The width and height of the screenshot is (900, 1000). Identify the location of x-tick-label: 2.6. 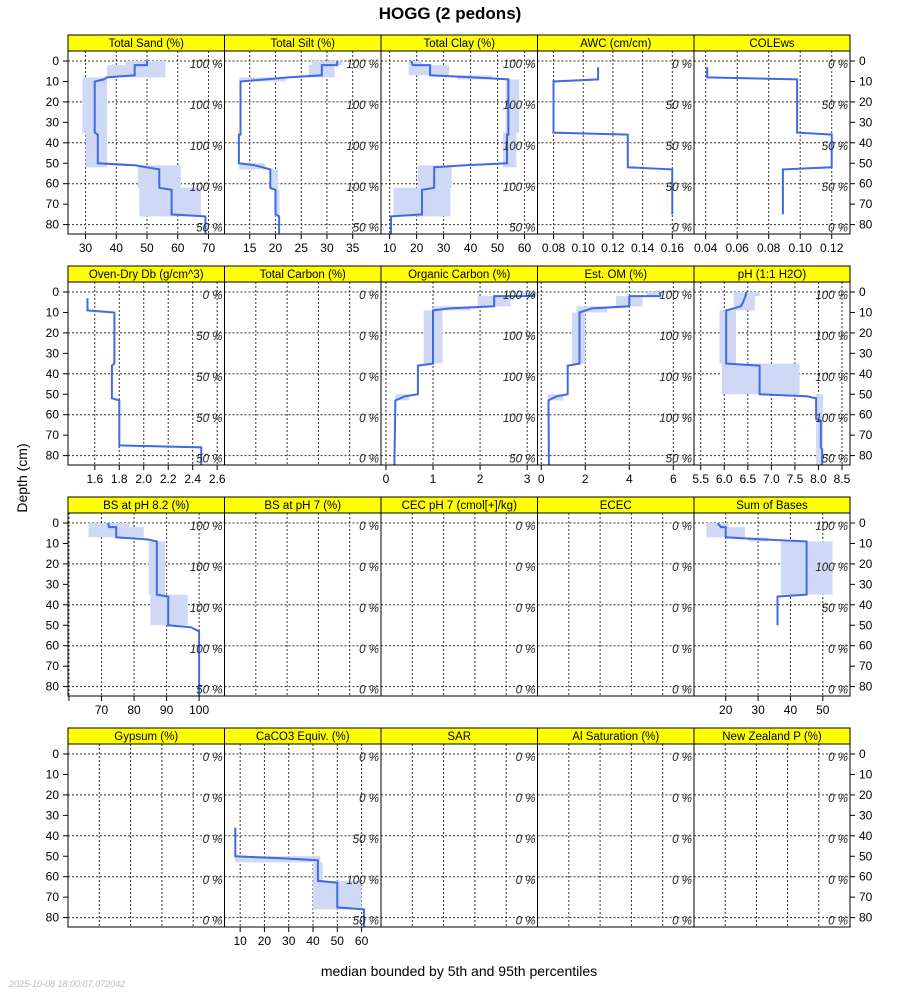
(217, 479).